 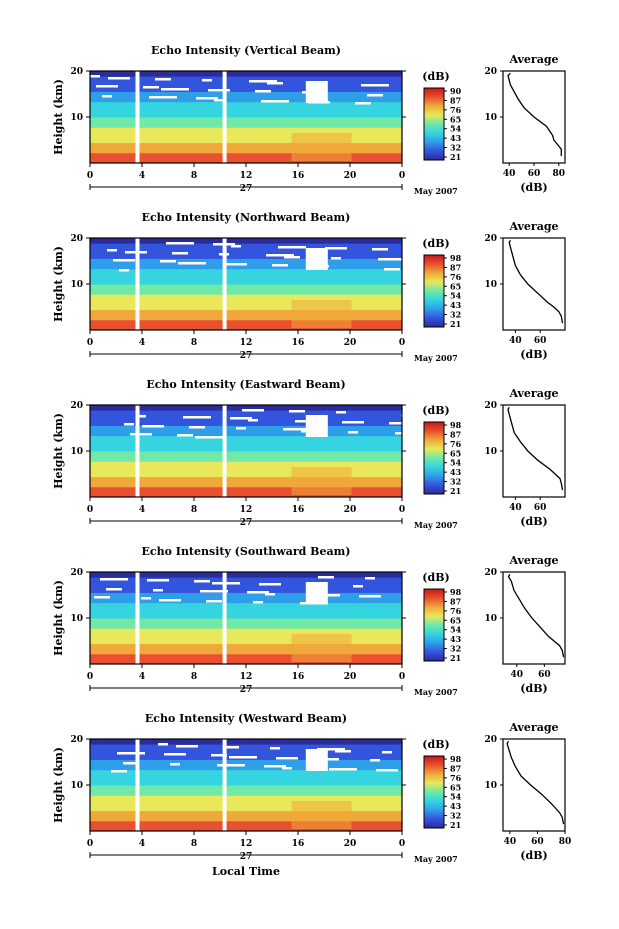 What do you see at coordinates (515, 508) in the screenshot?
I see `profile-x-tick-label: 40` at bounding box center [515, 508].